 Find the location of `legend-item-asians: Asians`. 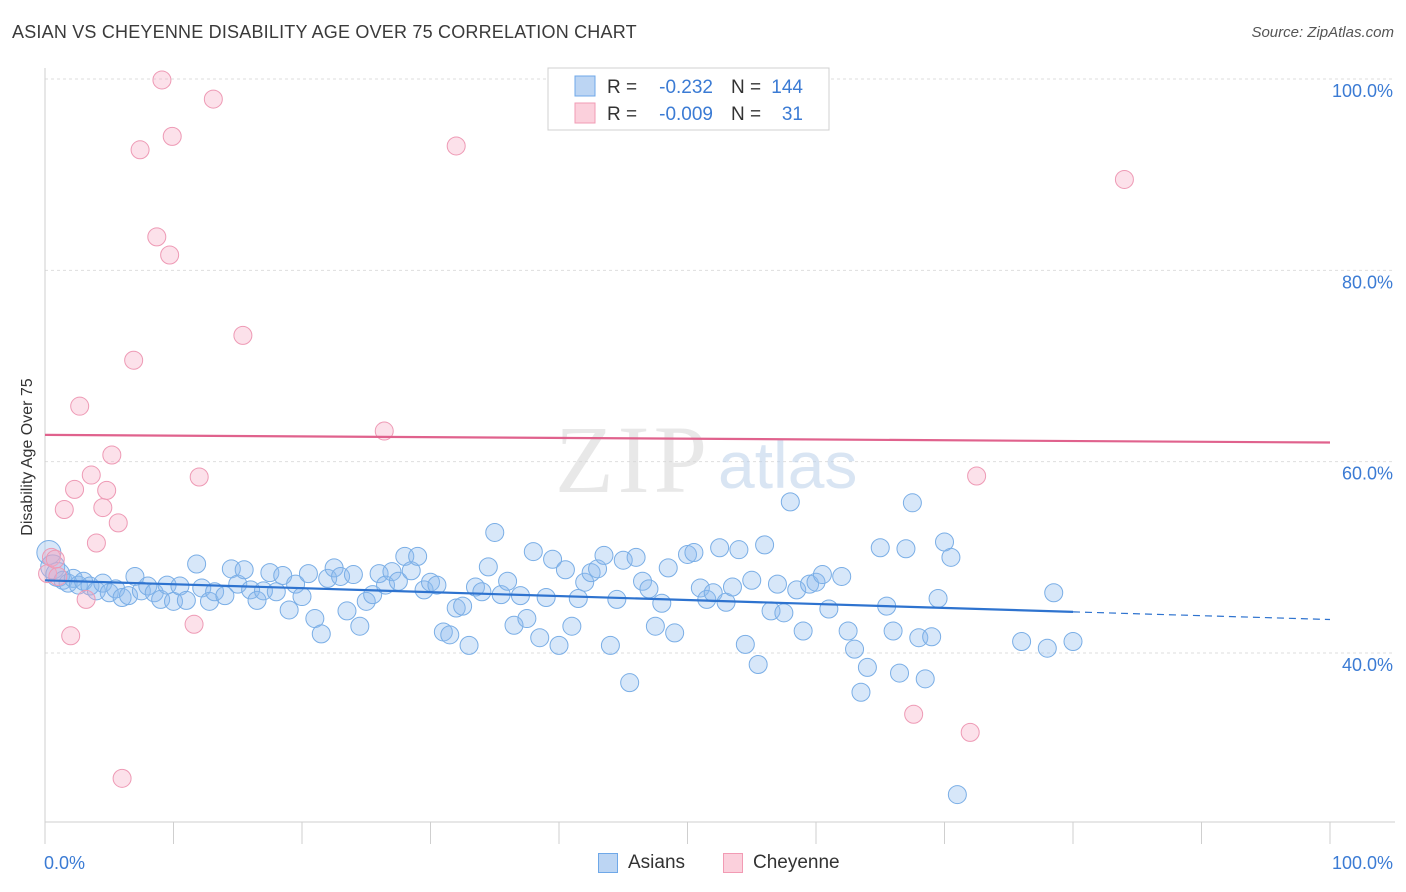

legend-item-asians: Asians is located at coordinates (641, 863).